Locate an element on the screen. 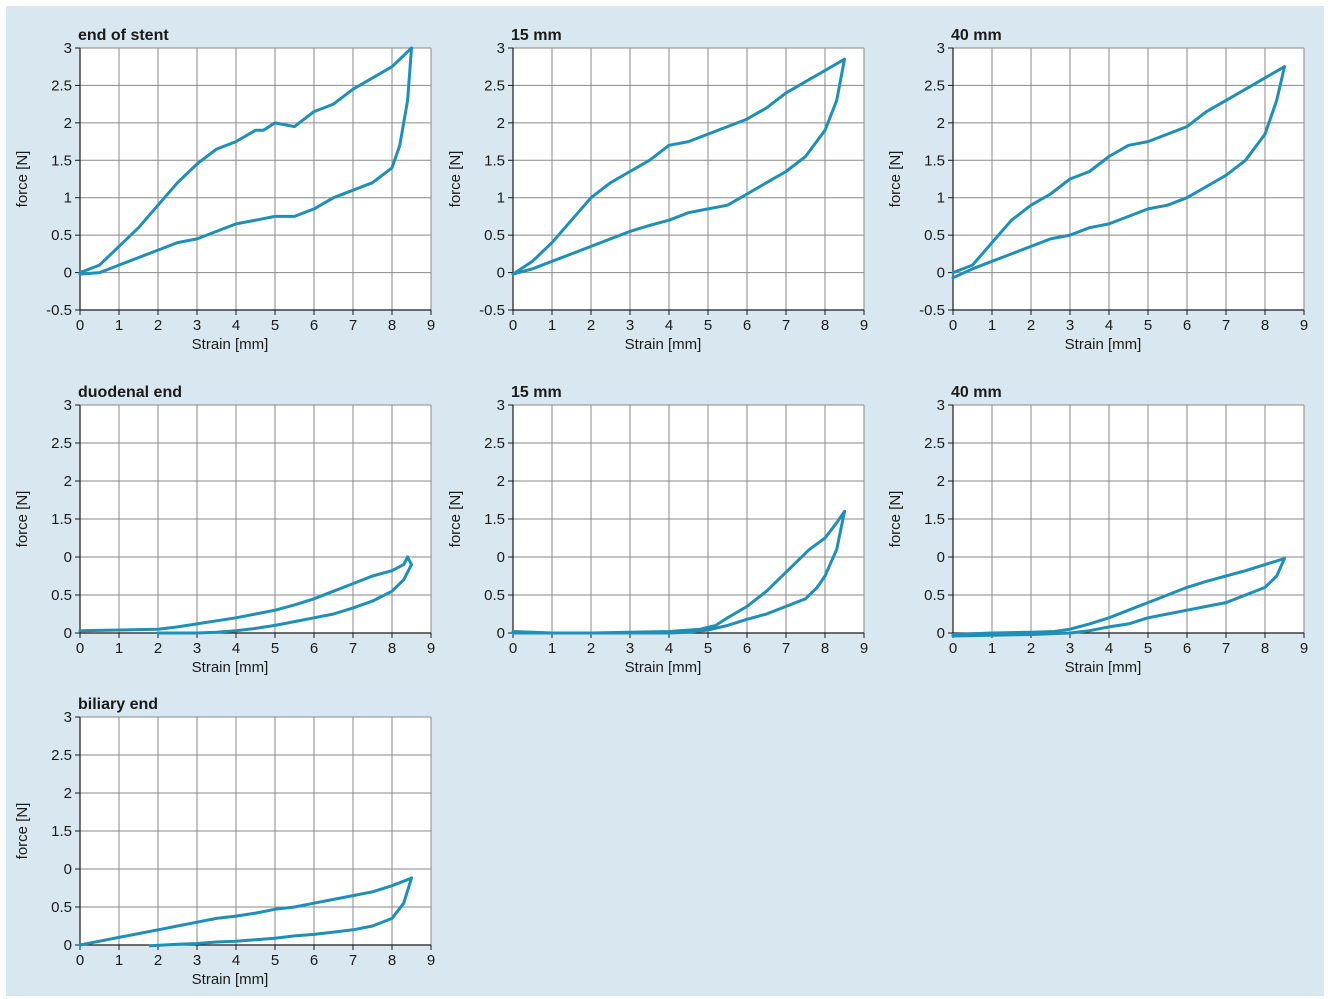 The image size is (1330, 999). chart-title: 40 mm is located at coordinates (976, 35).